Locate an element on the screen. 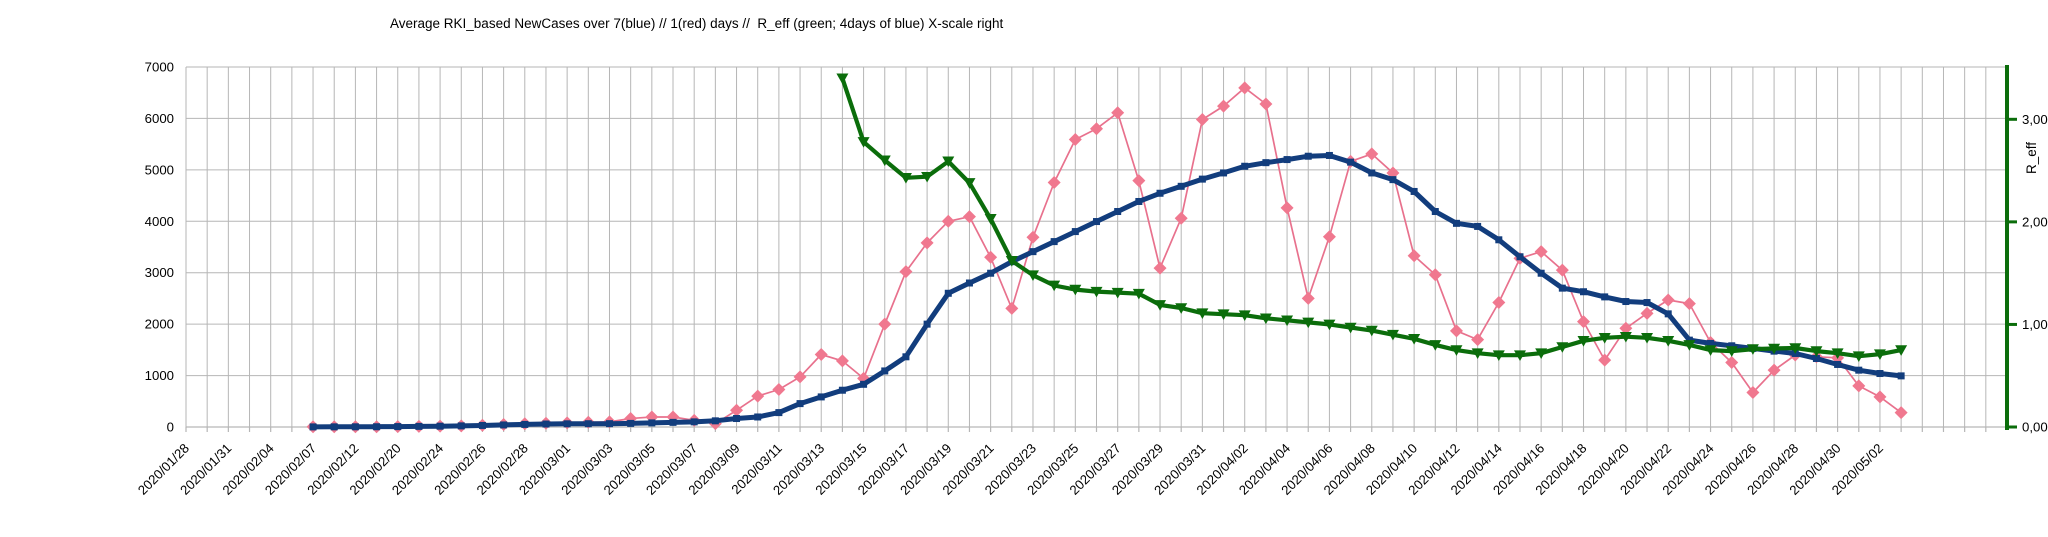 This screenshot has width=2048, height=537. right-tick-label: 0,00 is located at coordinates (2035, 427).